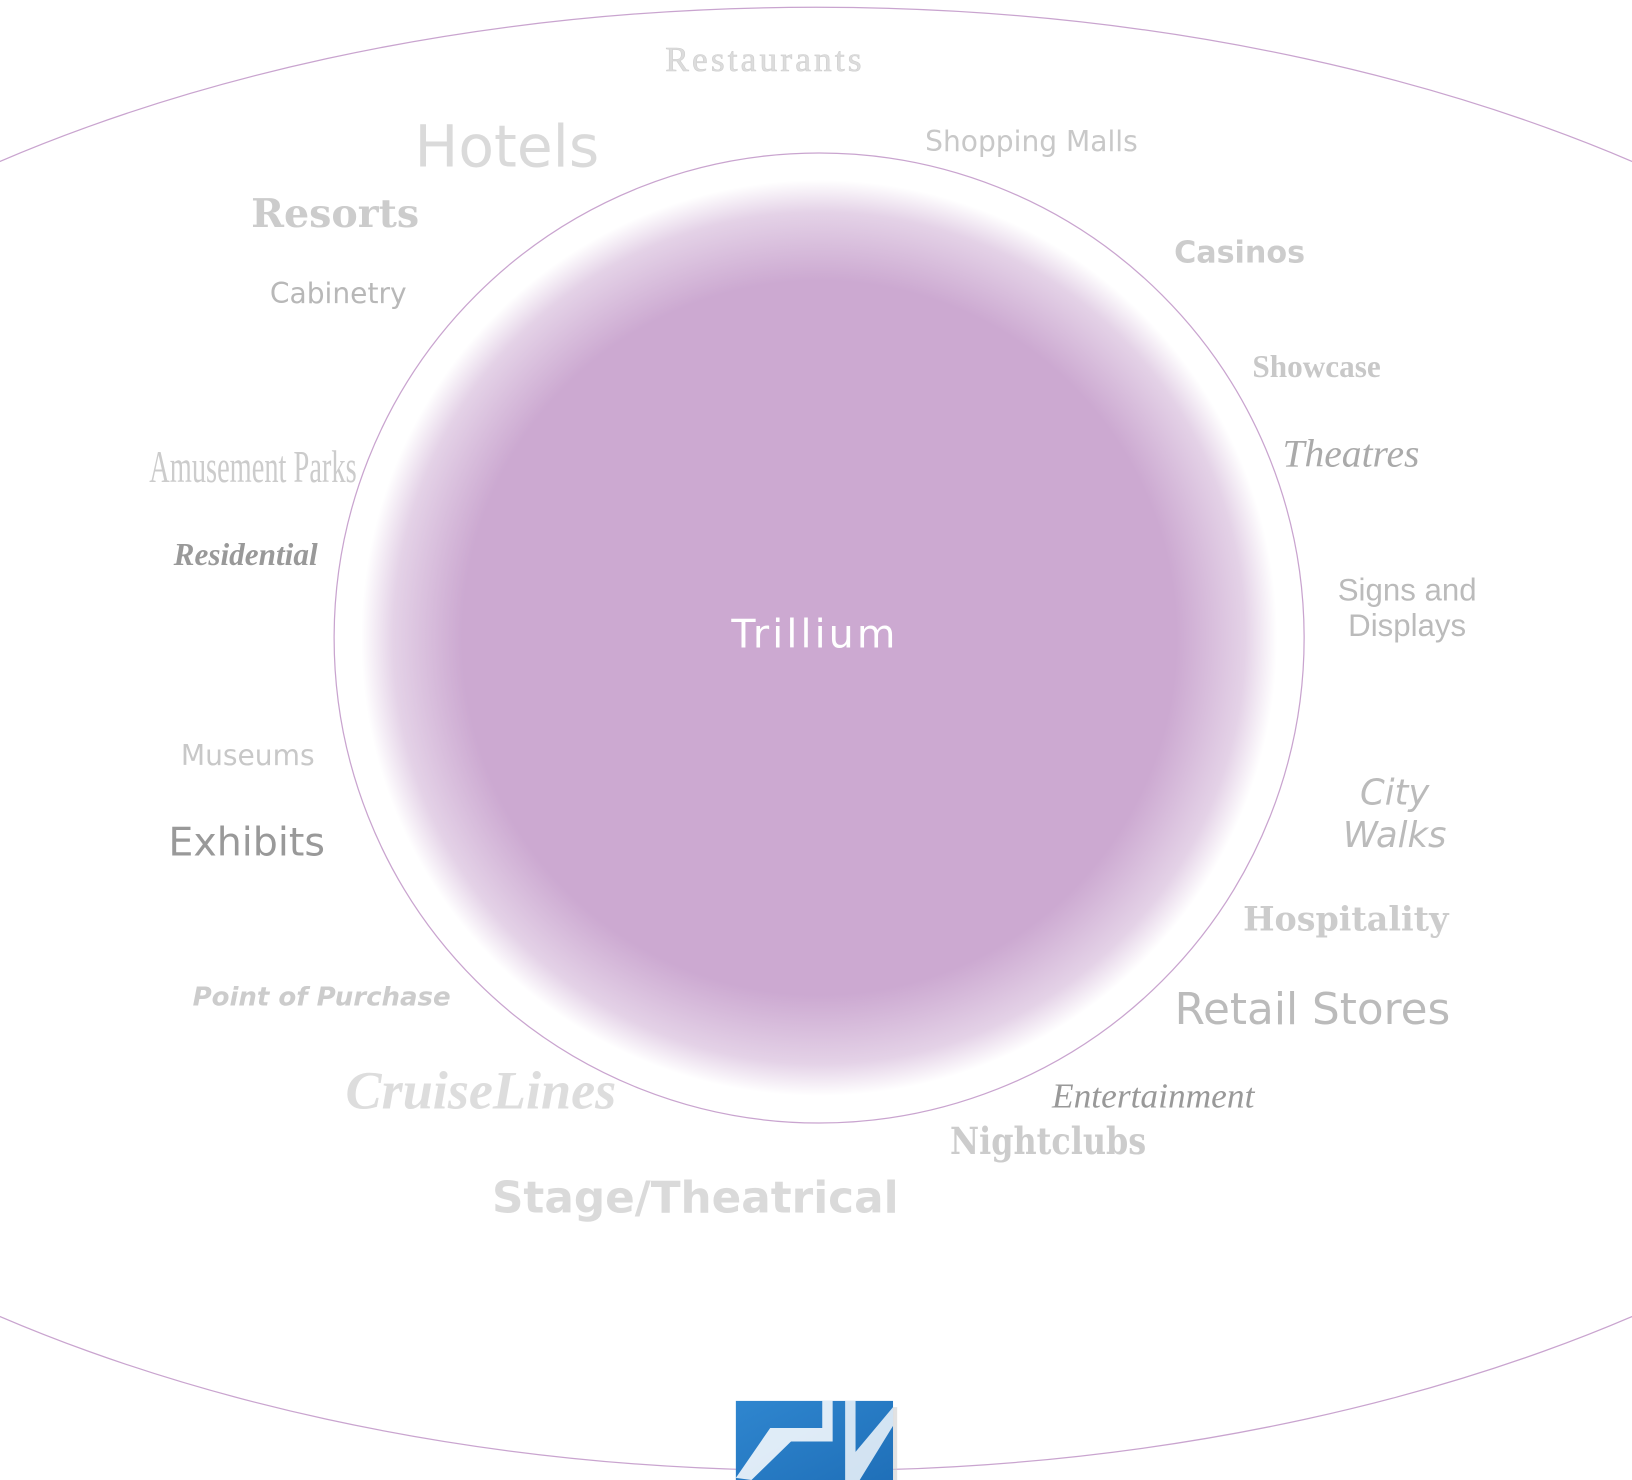 This screenshot has width=1632, height=1480. Describe the element at coordinates (1394, 835) in the screenshot. I see `application-label: Walks` at that location.